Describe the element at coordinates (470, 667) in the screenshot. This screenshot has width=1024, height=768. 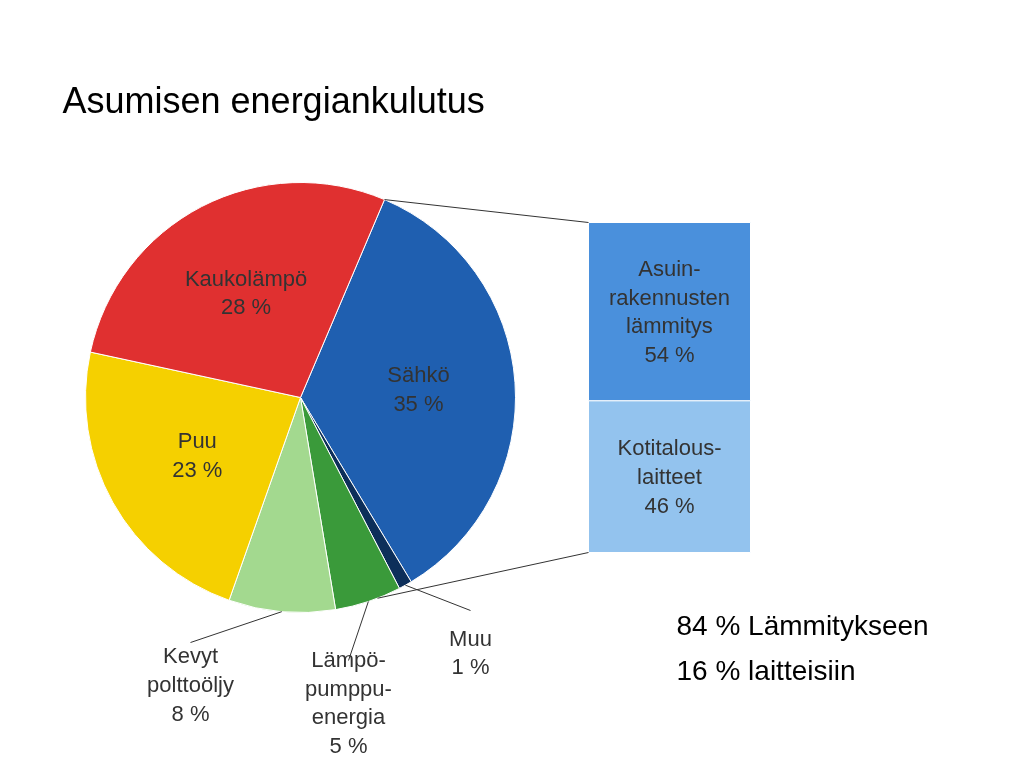
I see `data-label: 1 %` at that location.